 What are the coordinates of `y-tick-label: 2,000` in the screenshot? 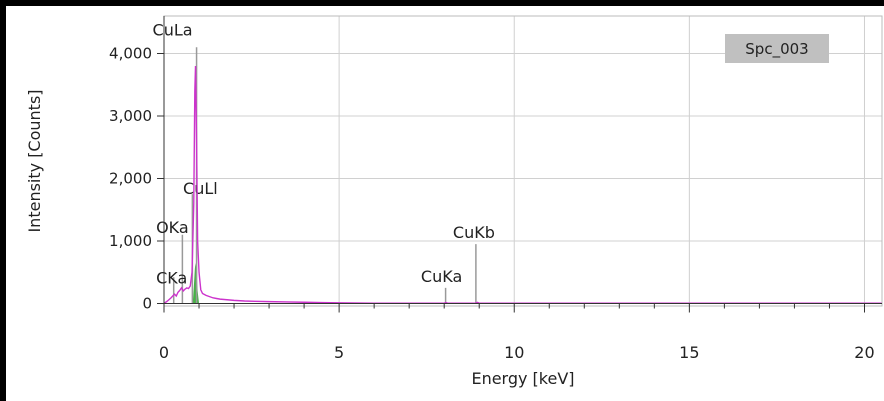 It's located at (130, 179).